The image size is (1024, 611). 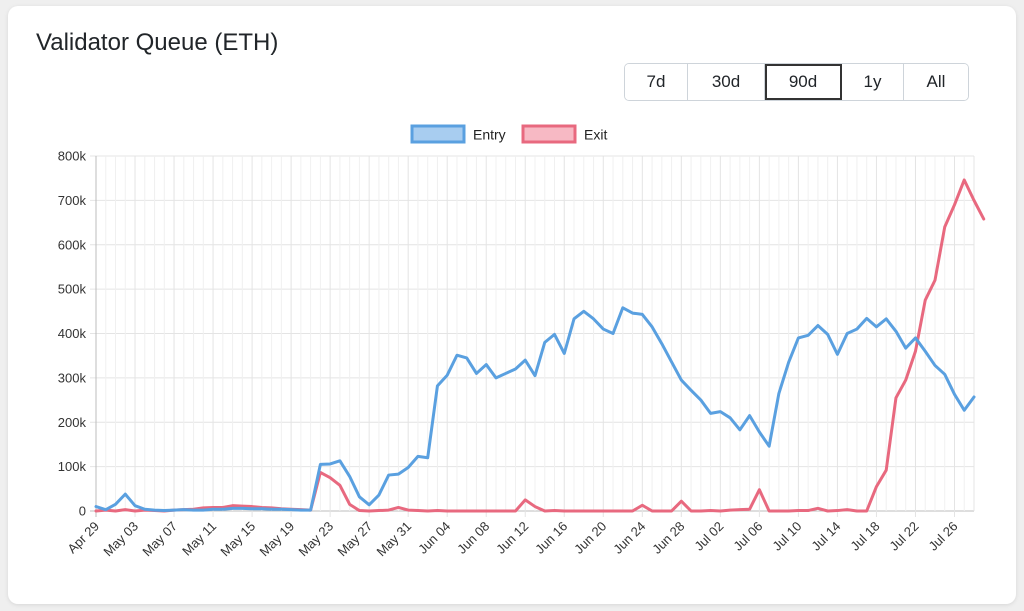 I want to click on legend-label: Entry, so click(x=489, y=135).